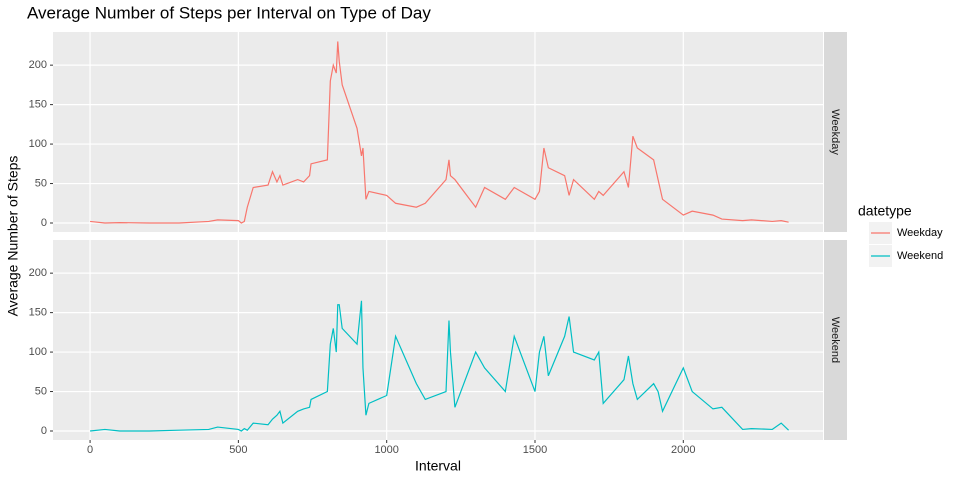  What do you see at coordinates (920, 256) in the screenshot?
I see `legend-label: Weekend` at bounding box center [920, 256].